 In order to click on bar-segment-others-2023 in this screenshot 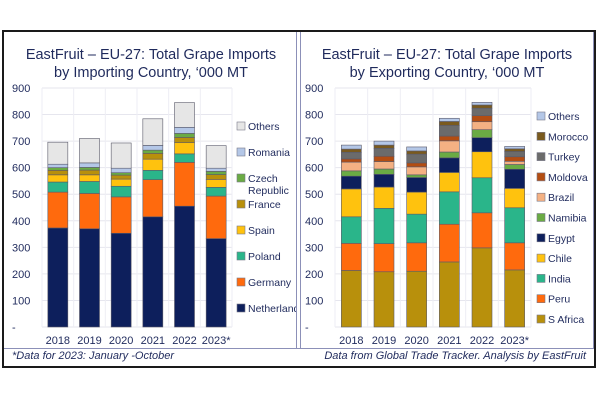, I will do `click(216, 157)`.